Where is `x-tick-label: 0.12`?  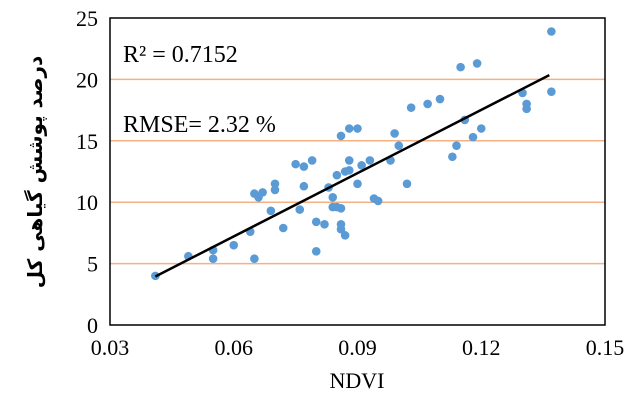 x-tick-label: 0.12 is located at coordinates (481, 347).